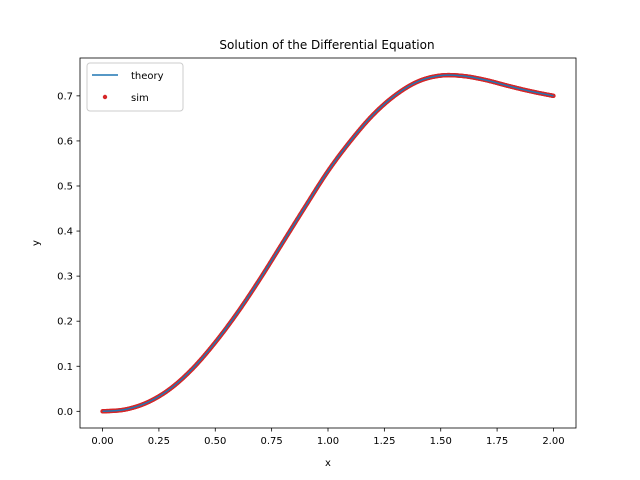  I want to click on legend-sim-swatch, so click(105, 97).